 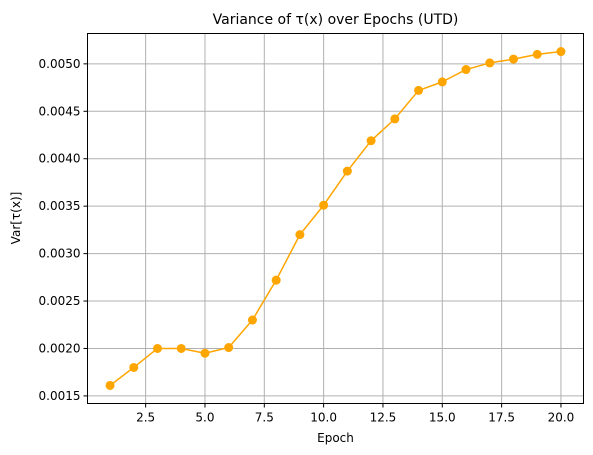 I want to click on x-tick-label: 12.5, so click(x=383, y=418).